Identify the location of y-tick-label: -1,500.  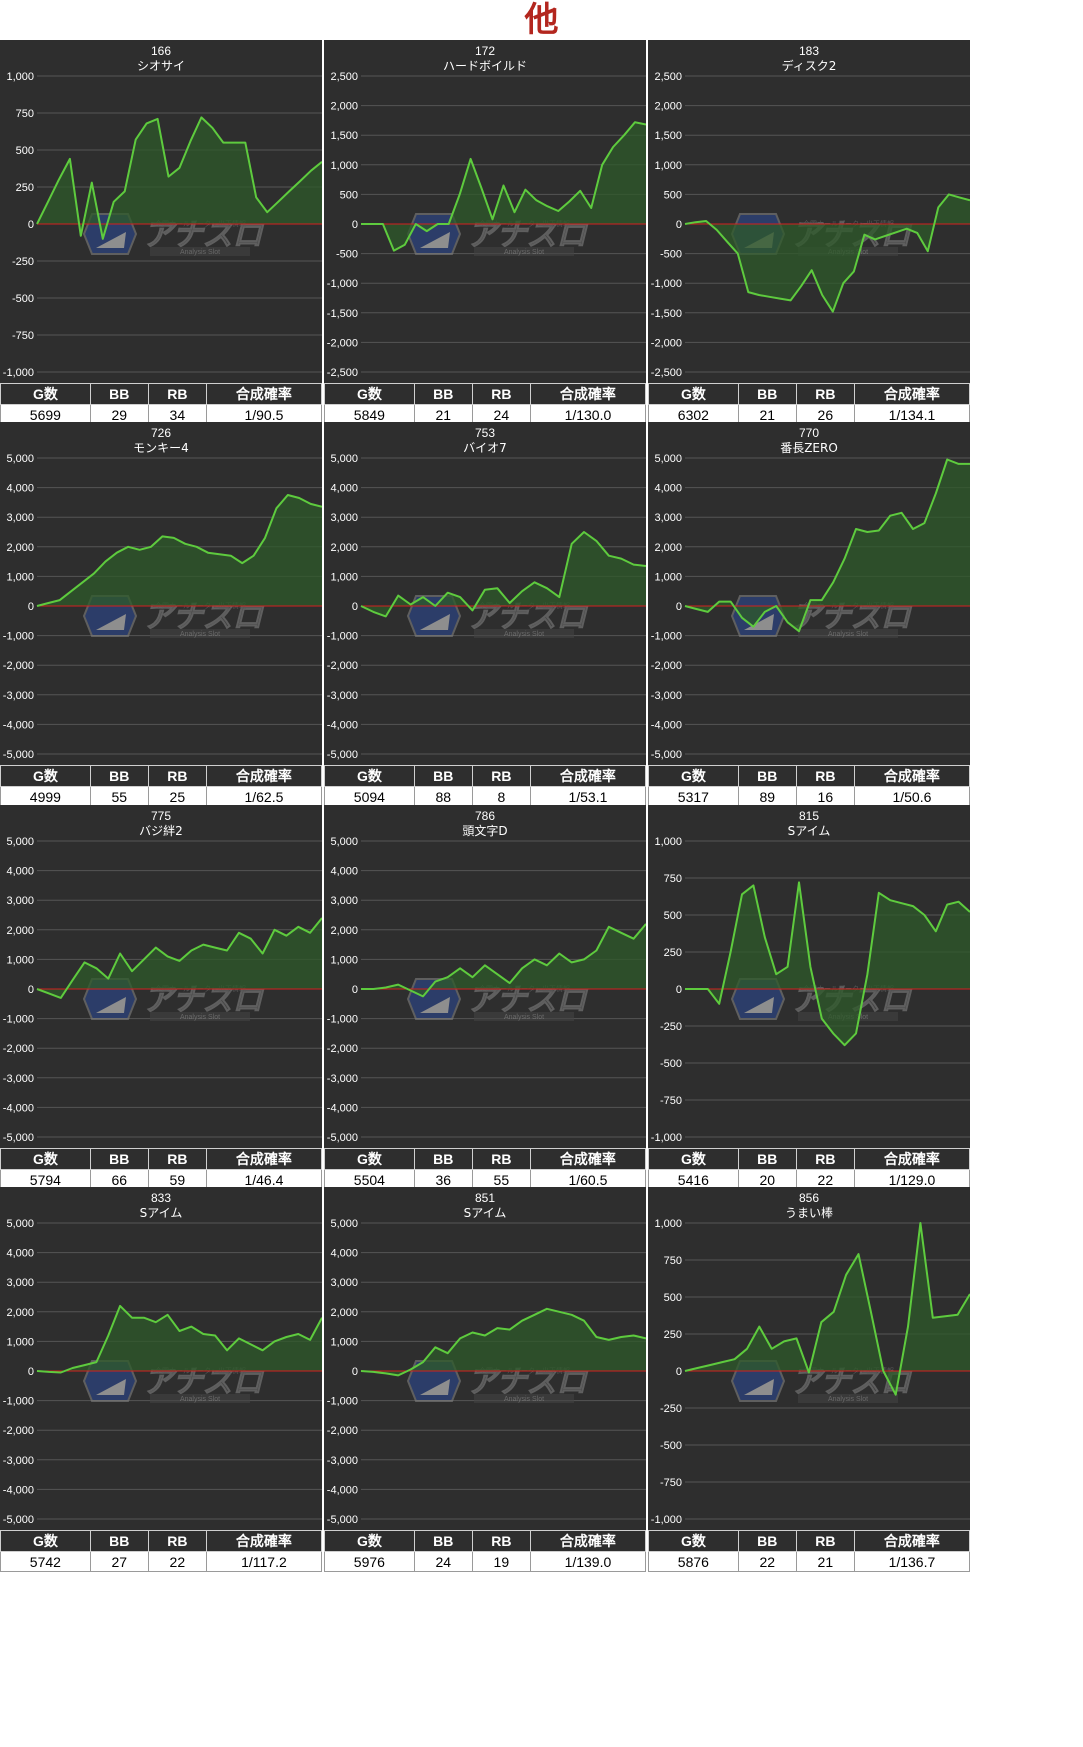
(342, 314).